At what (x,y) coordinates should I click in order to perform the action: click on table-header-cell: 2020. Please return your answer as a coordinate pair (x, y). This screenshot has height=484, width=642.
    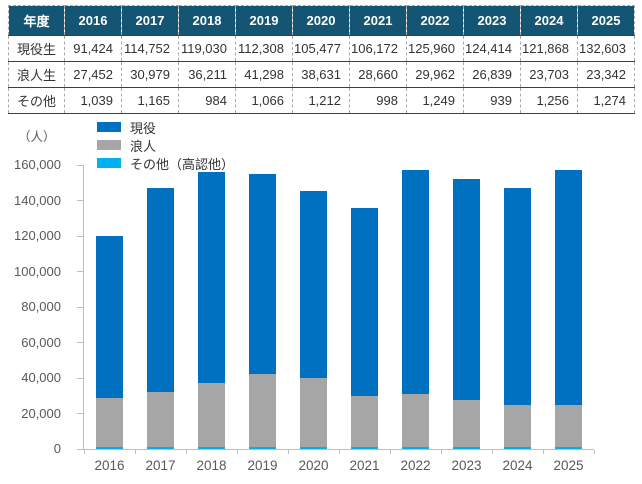
    Looking at the image, I should click on (321, 20).